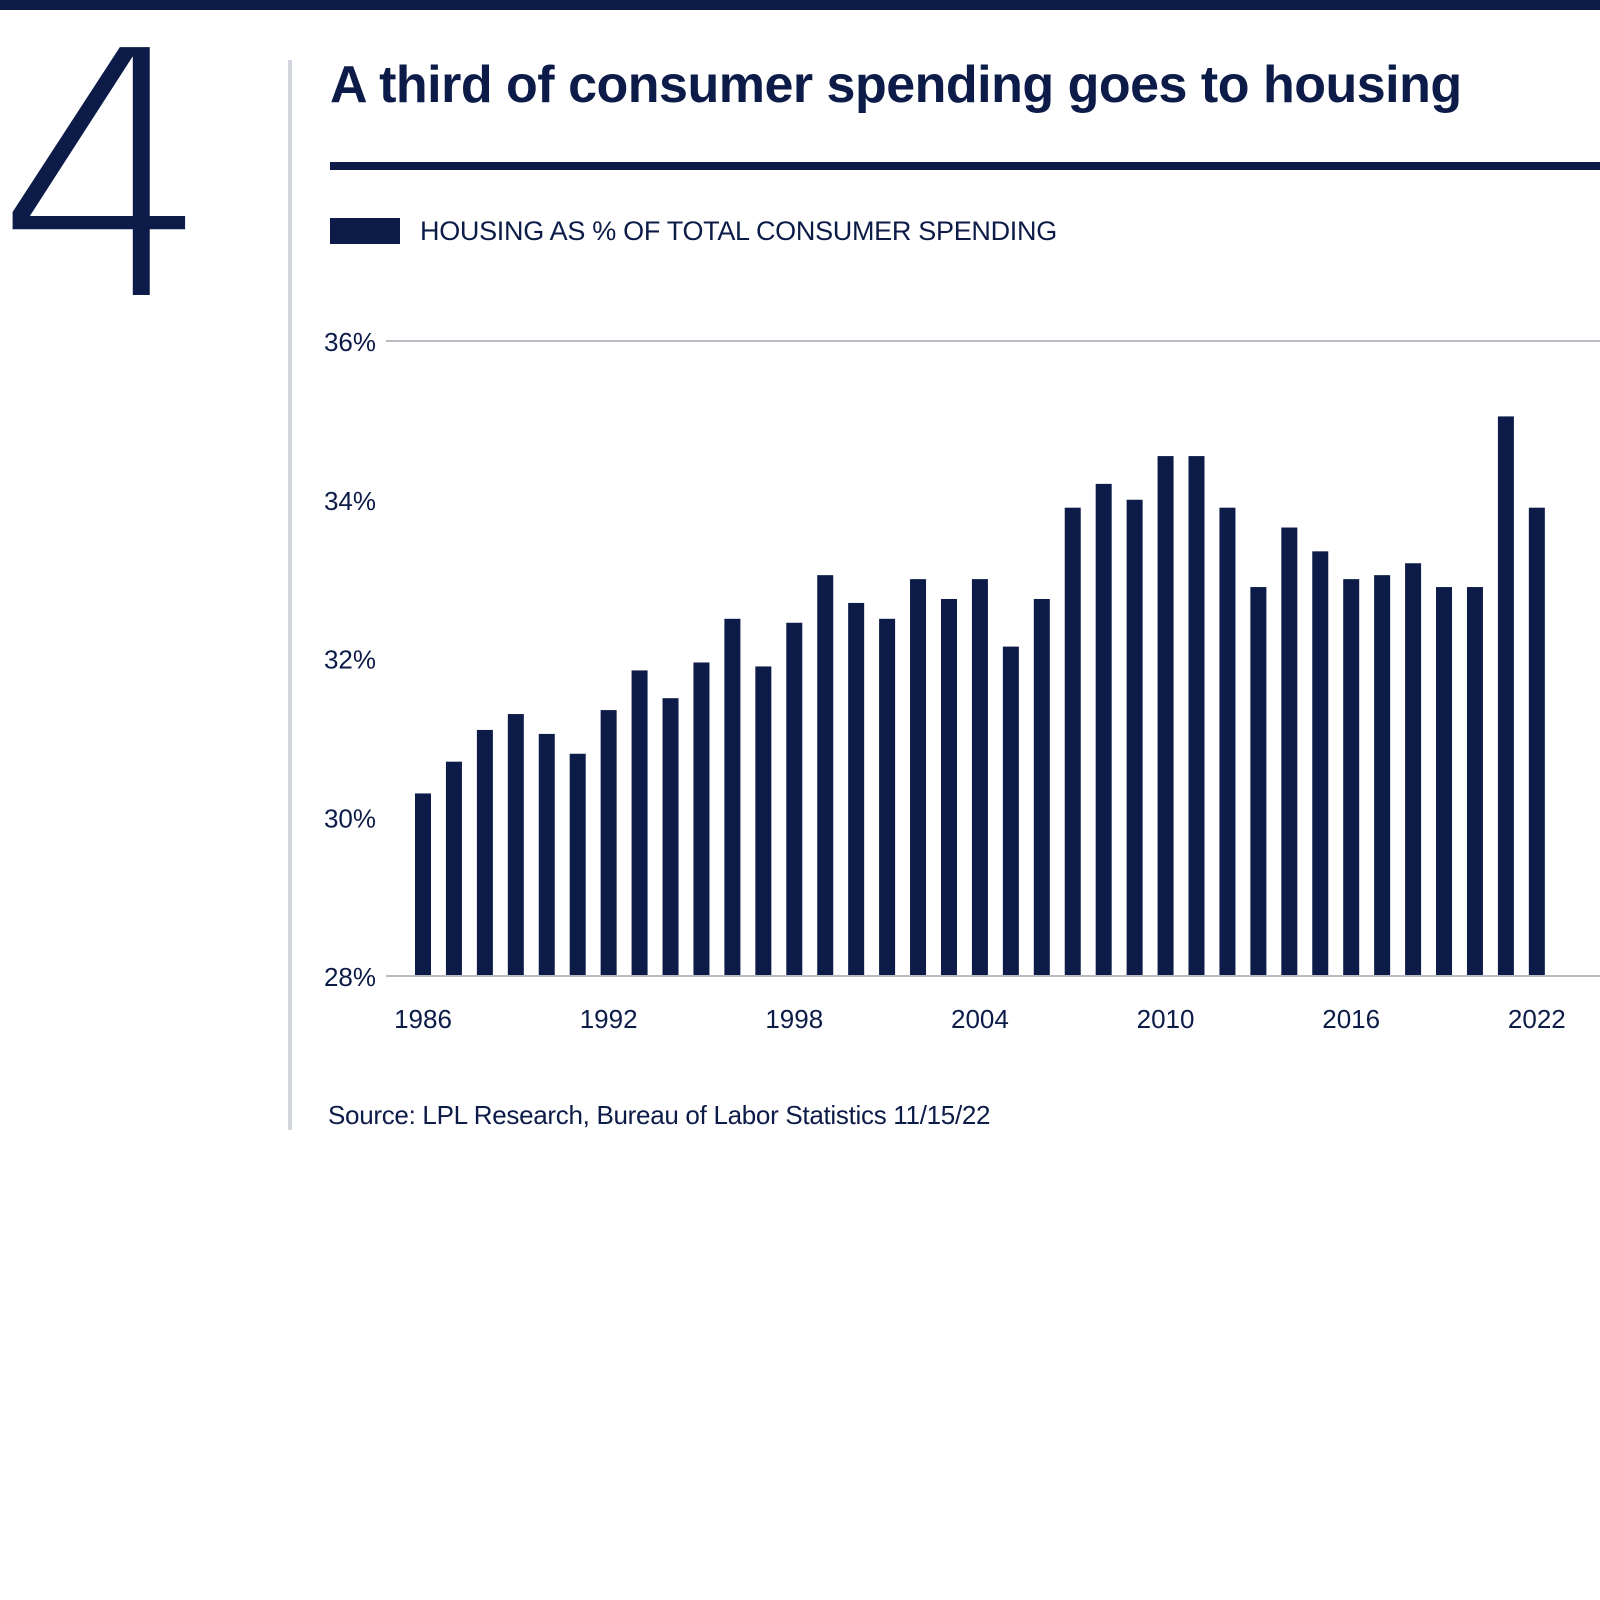 This screenshot has width=1600, height=1600. I want to click on bar-2003, so click(948, 787).